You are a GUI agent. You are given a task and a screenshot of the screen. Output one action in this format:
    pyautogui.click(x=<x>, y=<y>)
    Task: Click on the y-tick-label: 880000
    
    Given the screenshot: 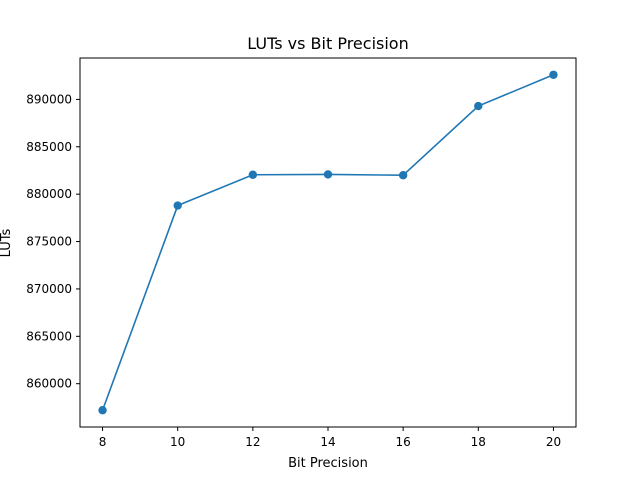 What is the action you would take?
    pyautogui.click(x=49, y=194)
    